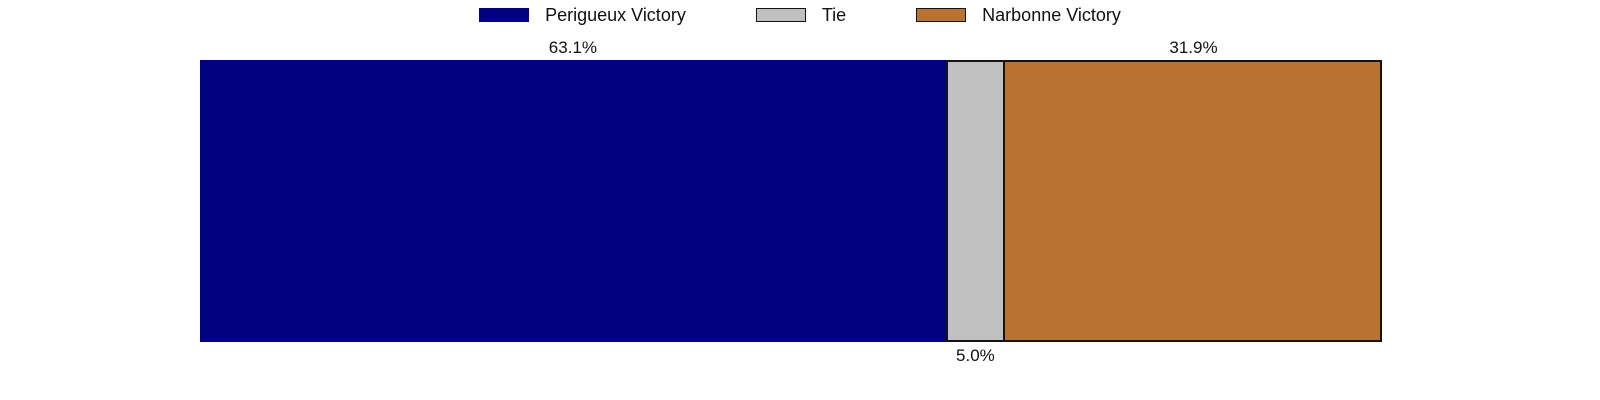 This screenshot has height=400, width=1600. I want to click on label-perigueux-percent: 63.1%, so click(573, 47).